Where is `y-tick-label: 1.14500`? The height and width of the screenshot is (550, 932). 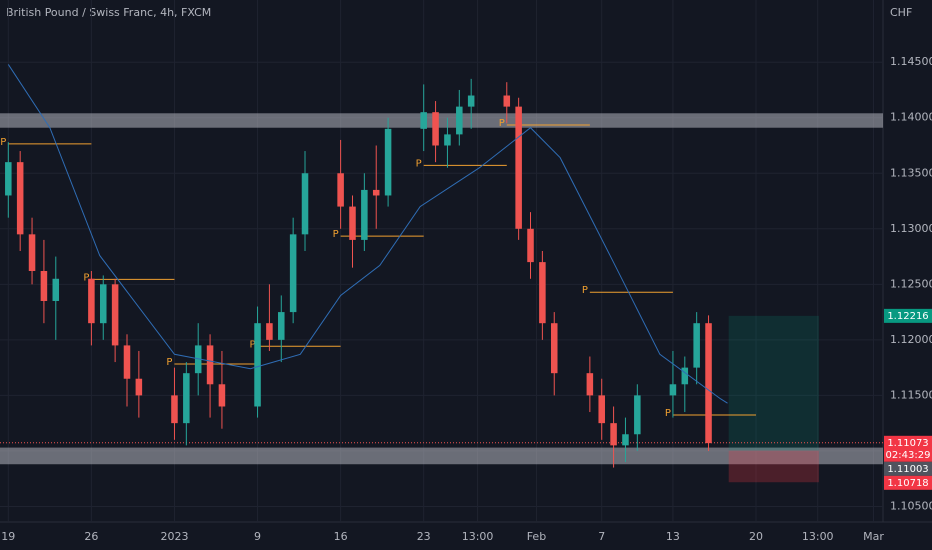
y-tick-label: 1.14500 is located at coordinates (911, 61).